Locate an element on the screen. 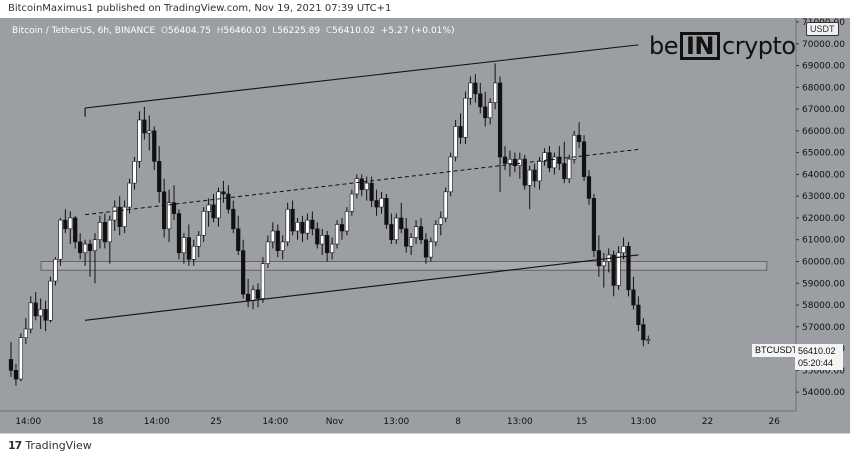 This screenshot has width=850, height=456. high-value: 56460.03 is located at coordinates (245, 31).